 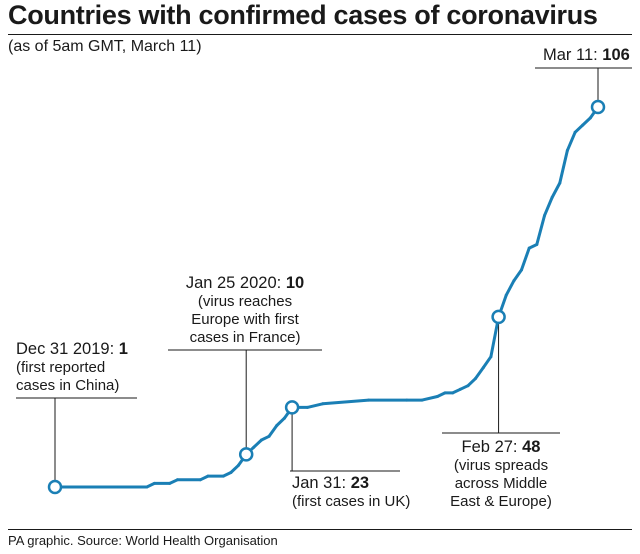 I want to click on annotation-feb27-value: 48, so click(x=531, y=447).